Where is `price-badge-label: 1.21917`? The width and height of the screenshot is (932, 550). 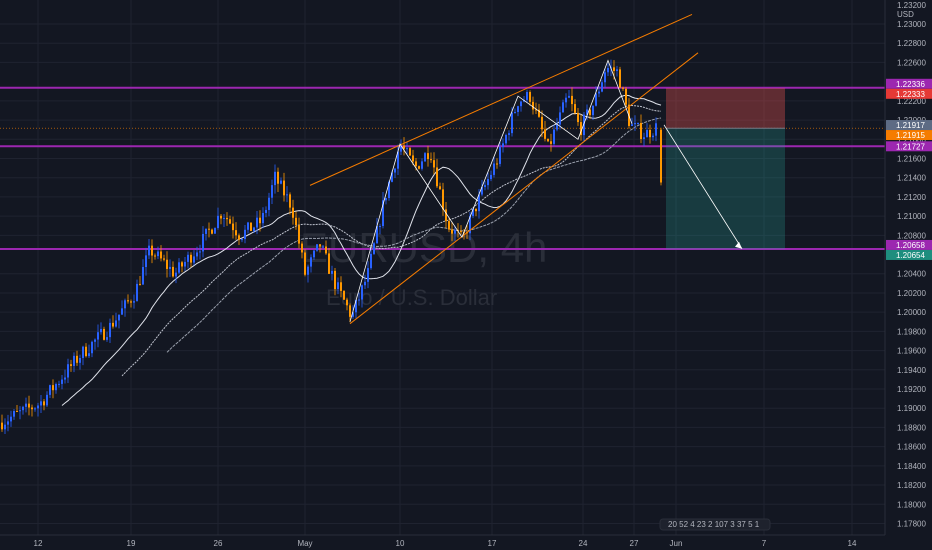 price-badge-label: 1.21917 is located at coordinates (910, 125).